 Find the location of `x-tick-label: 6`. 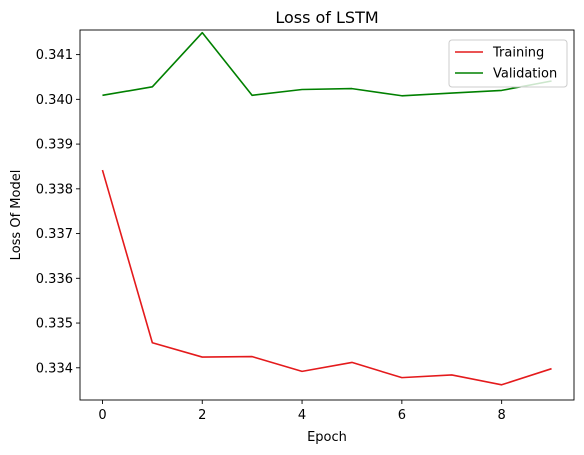

x-tick-label: 6 is located at coordinates (402, 415).